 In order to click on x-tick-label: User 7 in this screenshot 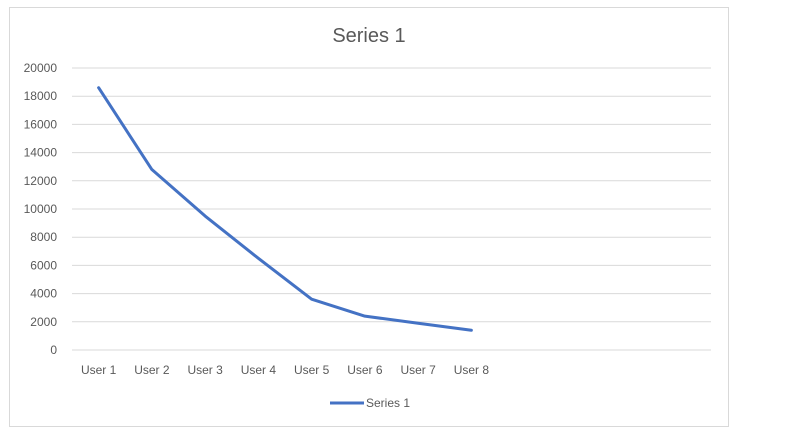, I will do `click(418, 370)`.